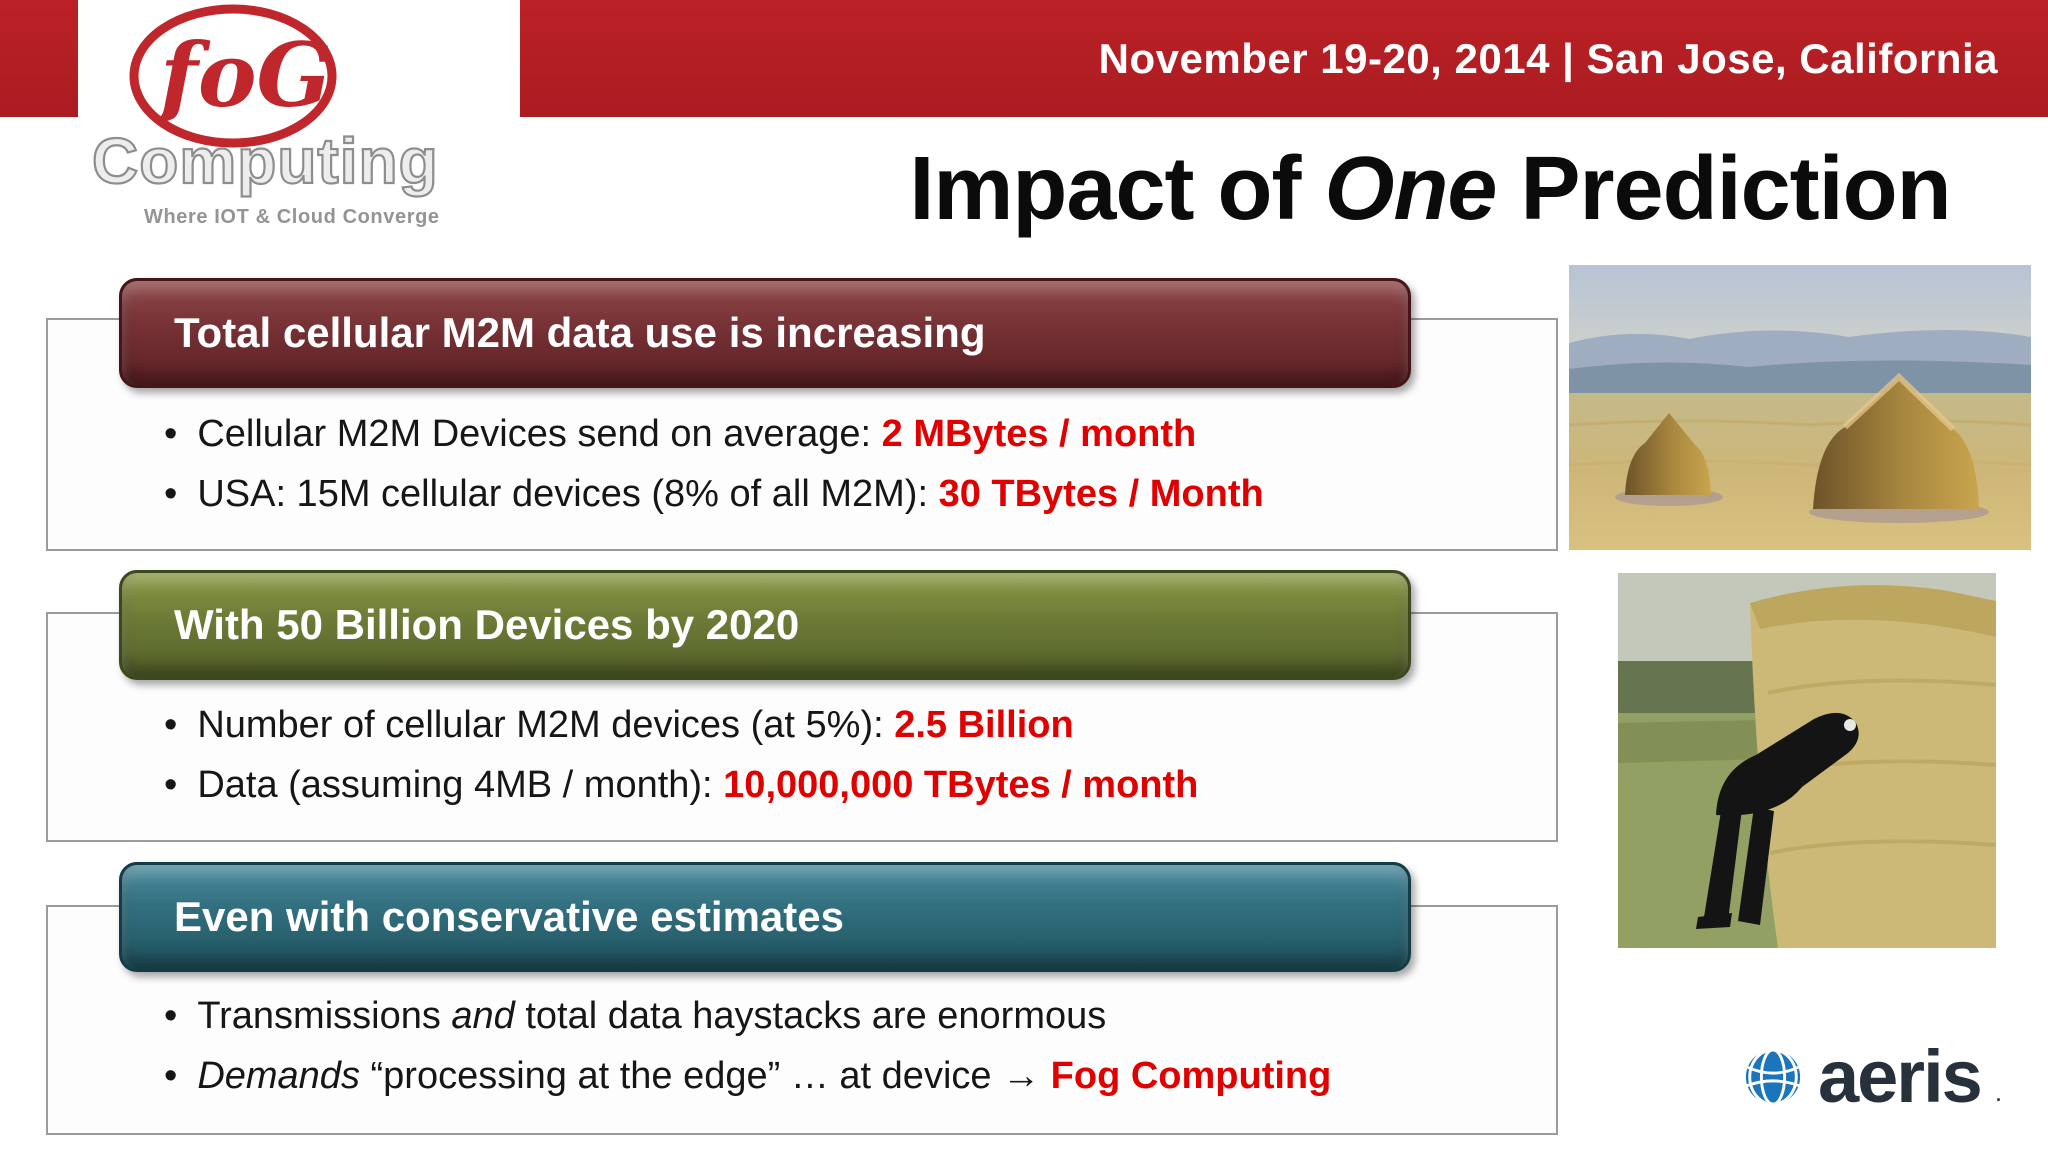 The image size is (2048, 1152). What do you see at coordinates (765, 917) in the screenshot?
I see `section-heading-3: Even with conservative estimates` at bounding box center [765, 917].